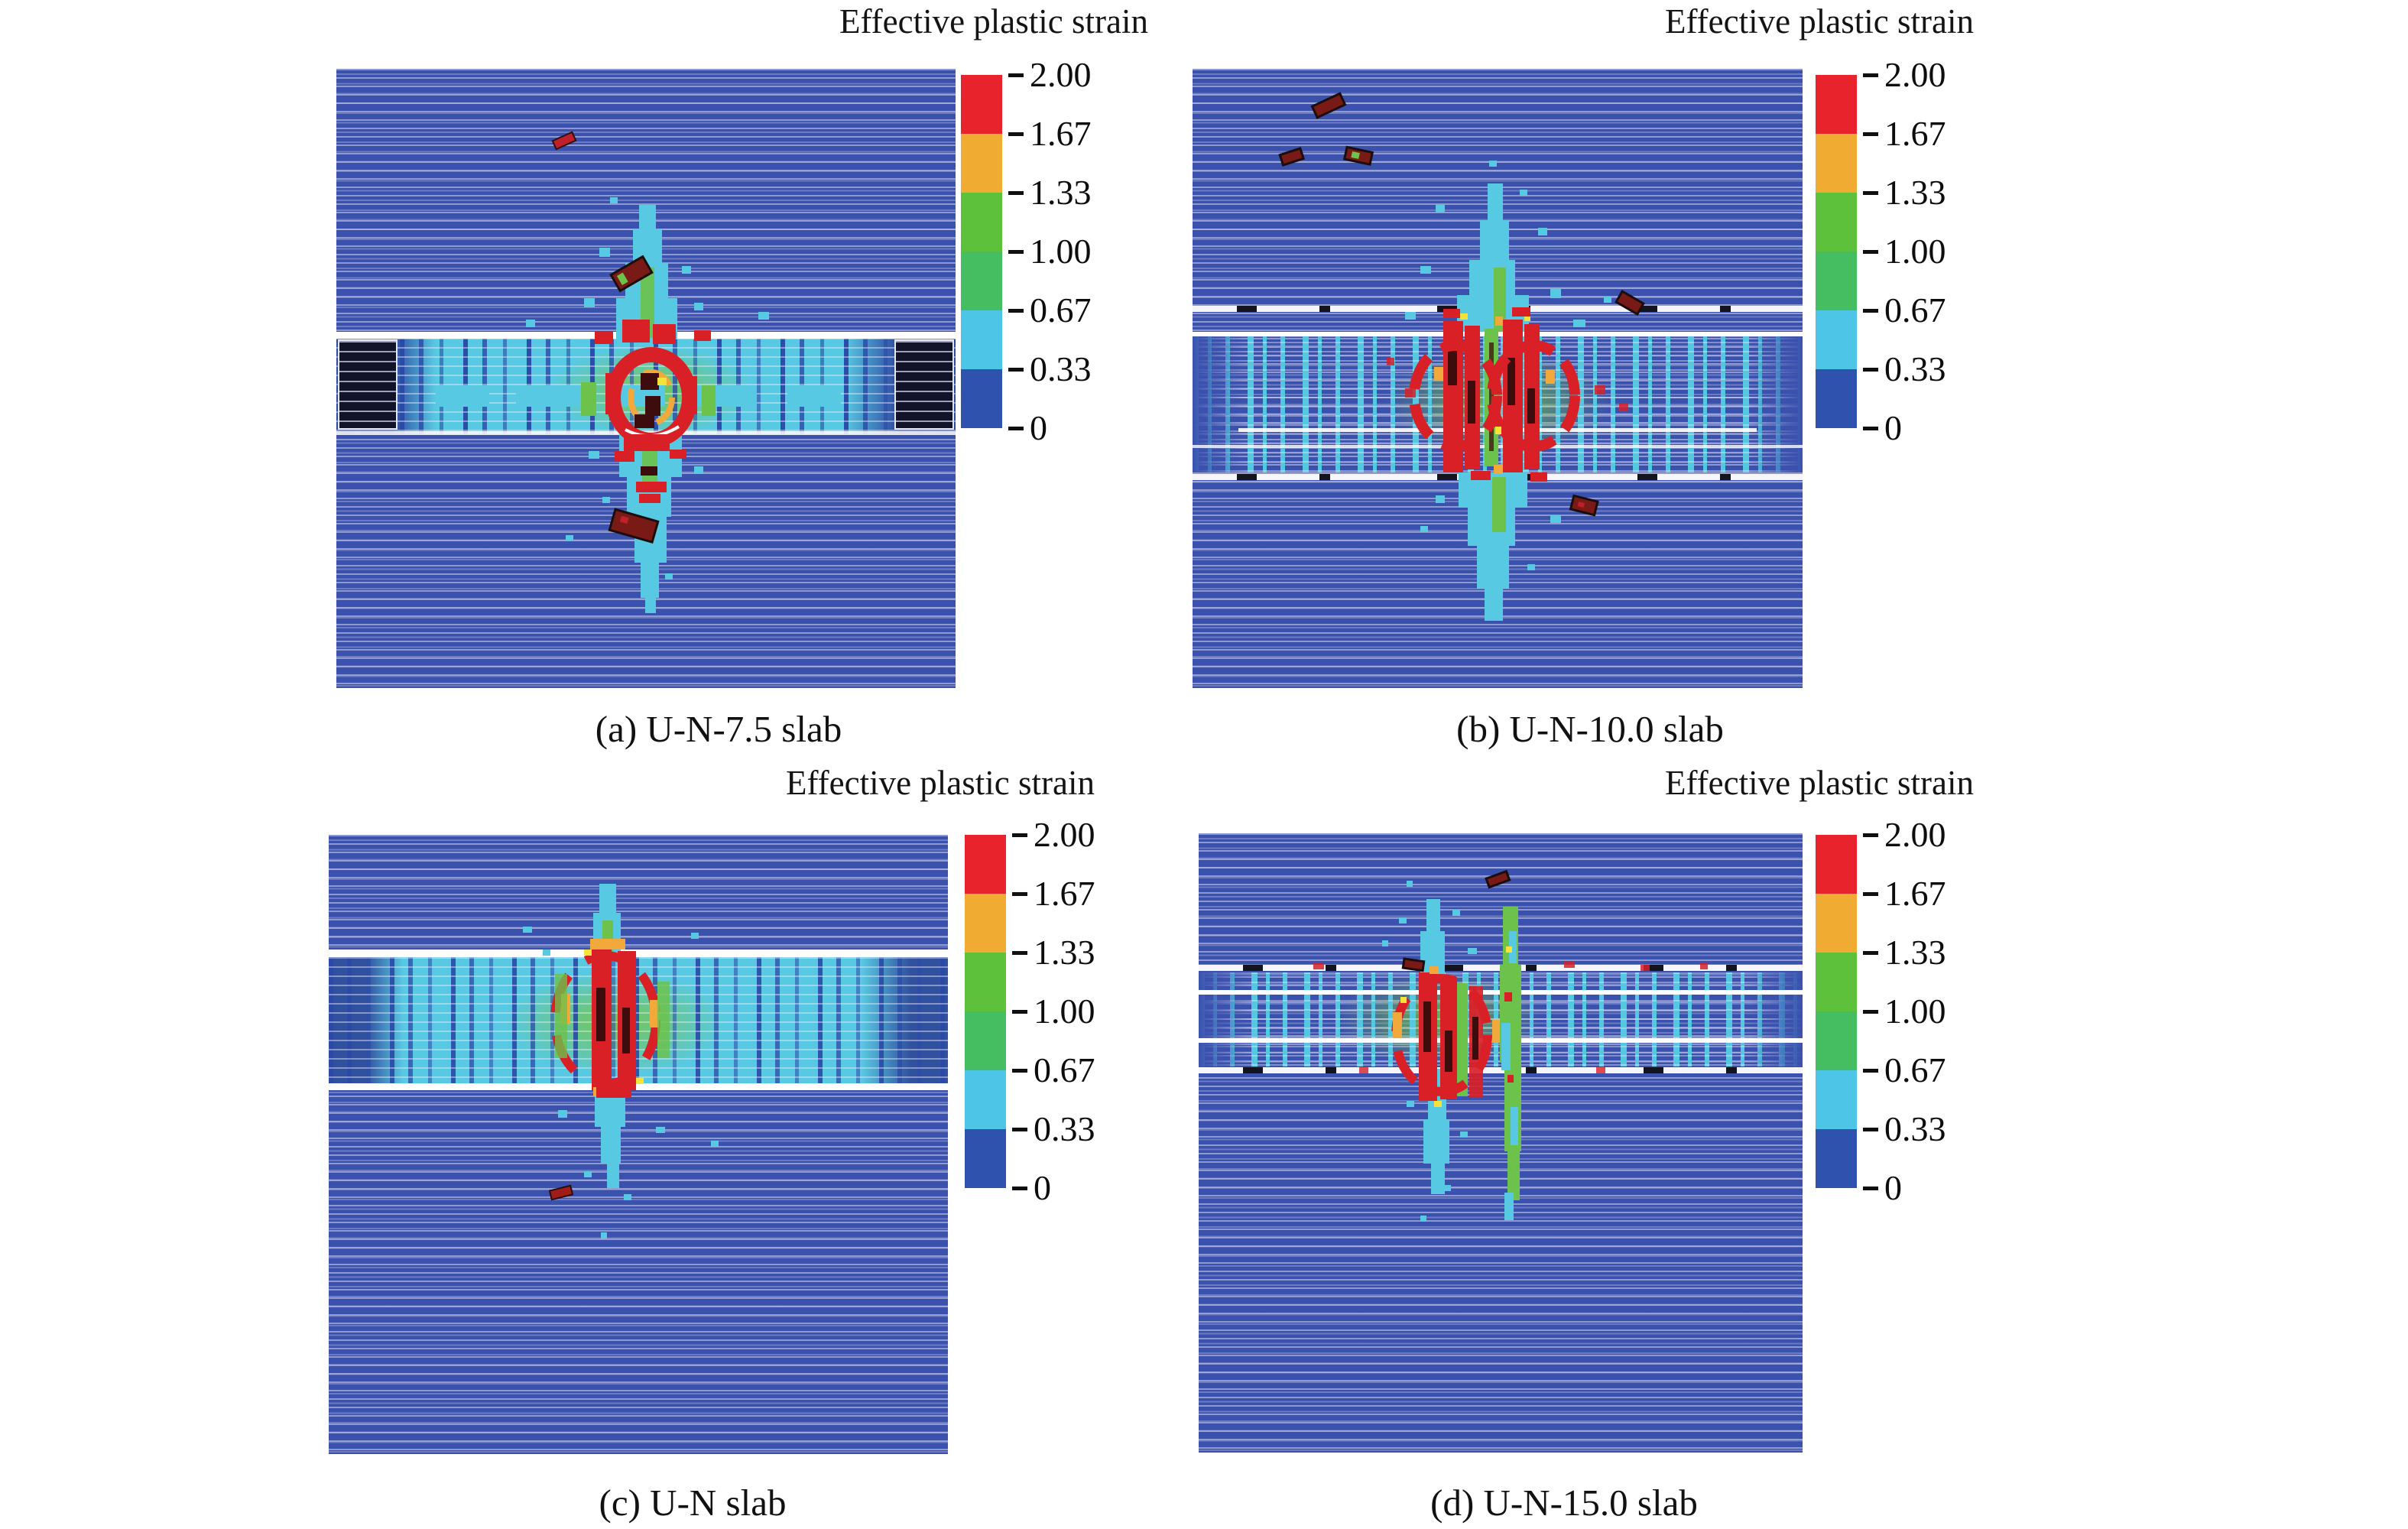 The image size is (2408, 1529). What do you see at coordinates (1511, 1063) in the screenshot?
I see `secondary-strain-streak` at bounding box center [1511, 1063].